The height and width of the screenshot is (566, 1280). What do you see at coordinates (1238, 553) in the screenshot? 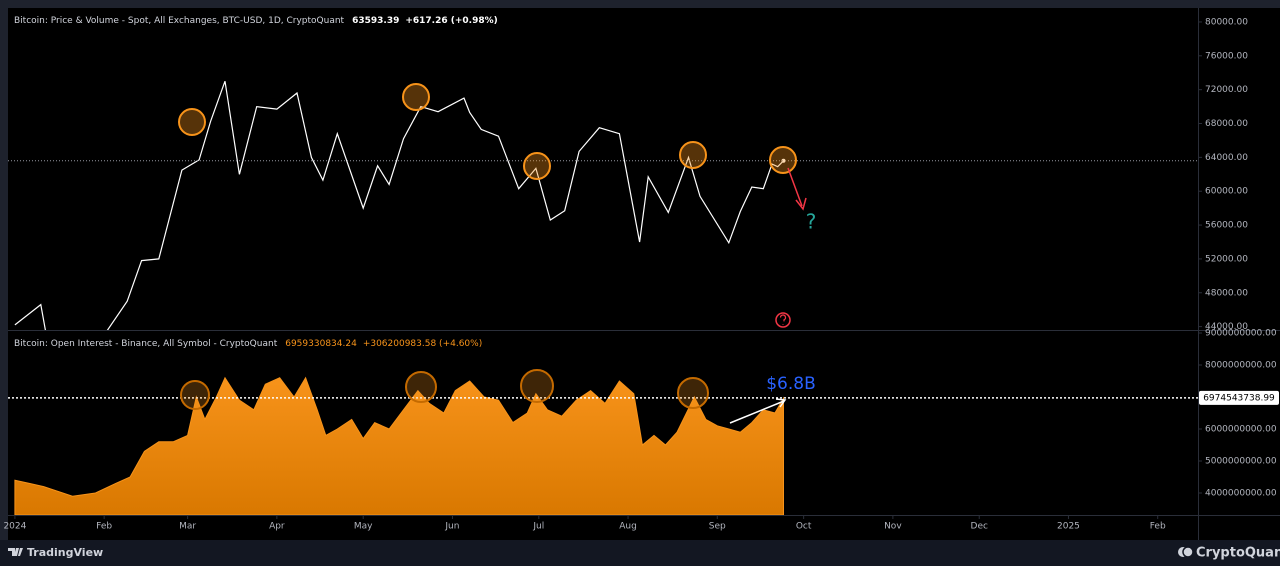
I see `footer-right: CryptoQuant` at bounding box center [1238, 553].